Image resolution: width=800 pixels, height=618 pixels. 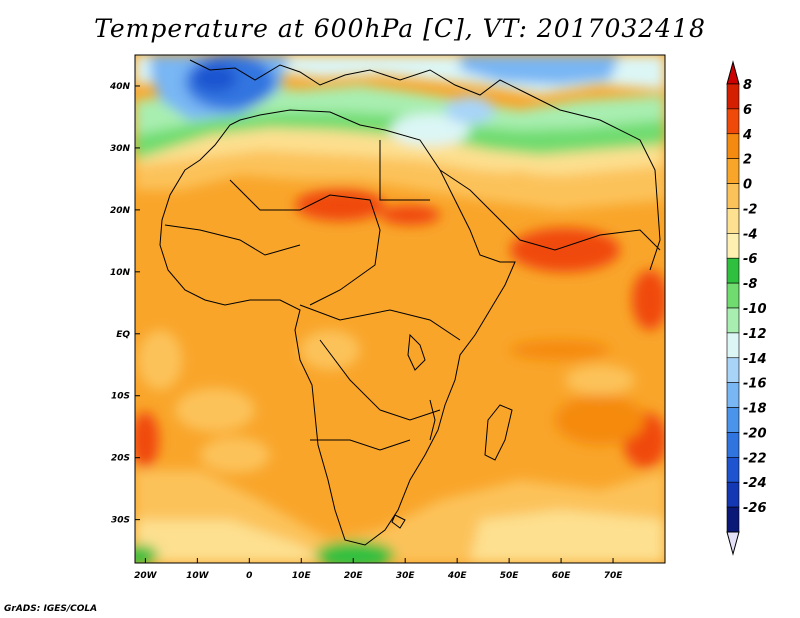 I want to click on y-tick-label: 20S, so click(x=120, y=459).